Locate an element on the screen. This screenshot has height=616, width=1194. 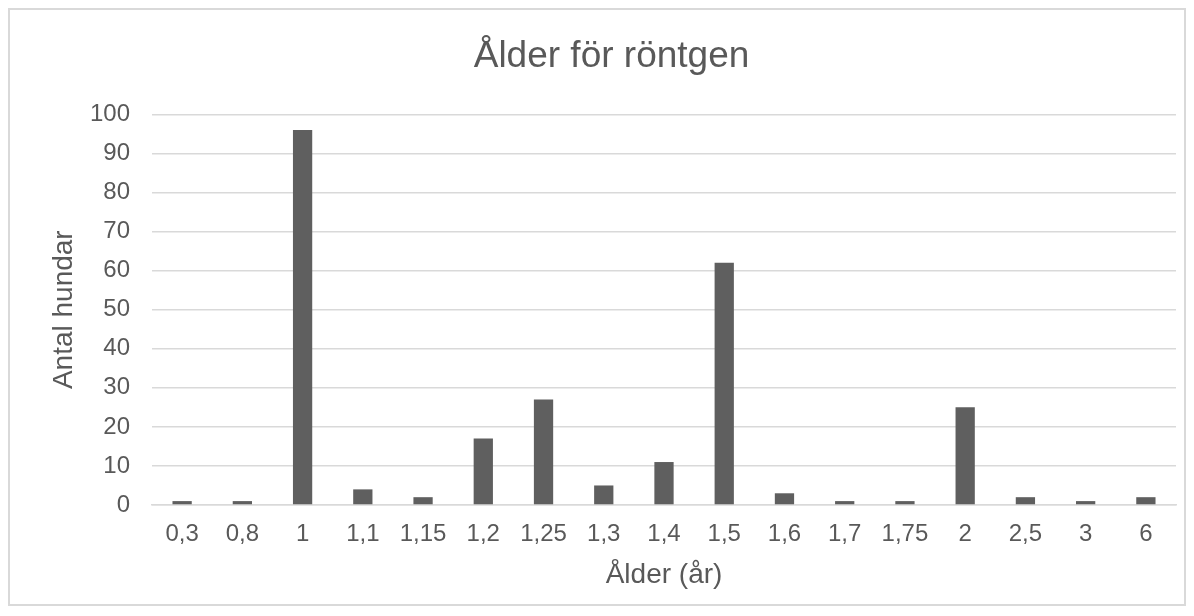
y-tick-label: 80 is located at coordinates (116, 191).